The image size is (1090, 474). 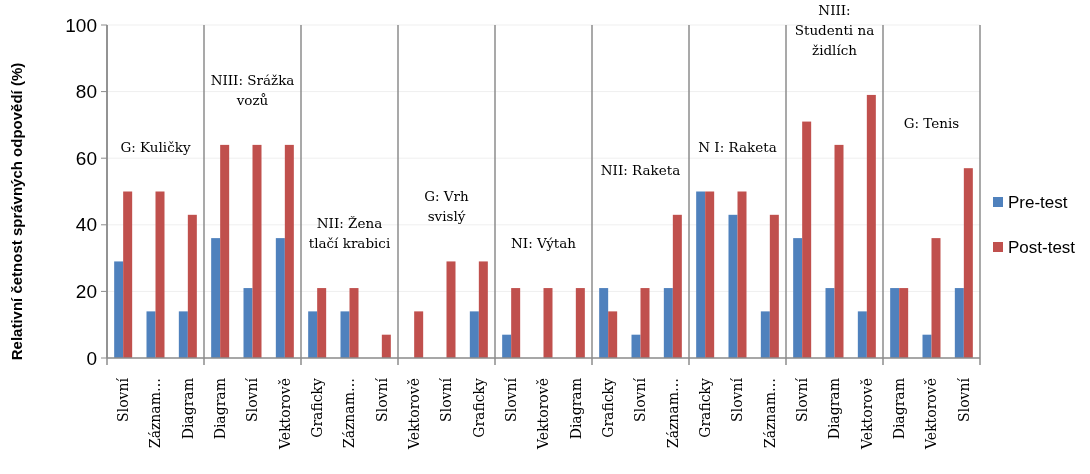 What do you see at coordinates (252, 89) in the screenshot?
I see `annotation: NIII: Srážka vozů` at bounding box center [252, 89].